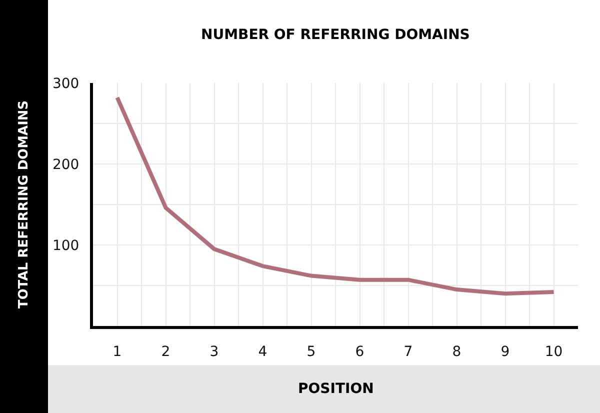 This screenshot has height=413, width=600. I want to click on x-tick-label: 9, so click(505, 352).